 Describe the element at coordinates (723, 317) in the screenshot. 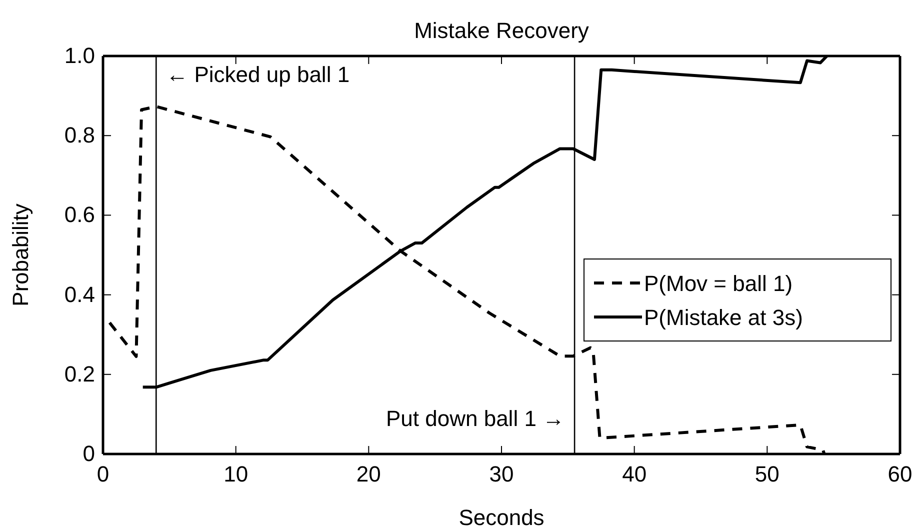

I see `legend-label: P(Mistake at 3s)` at that location.